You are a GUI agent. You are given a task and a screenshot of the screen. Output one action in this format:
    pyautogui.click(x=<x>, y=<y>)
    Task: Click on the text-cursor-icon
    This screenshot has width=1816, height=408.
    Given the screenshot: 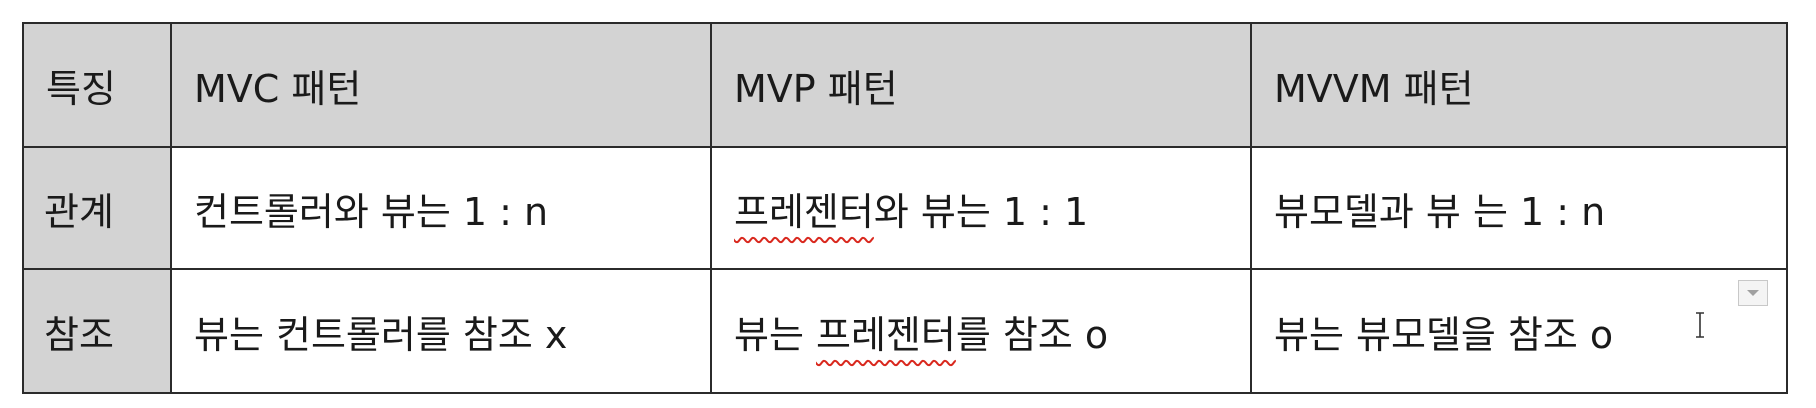 What is the action you would take?
    pyautogui.click(x=1700, y=325)
    